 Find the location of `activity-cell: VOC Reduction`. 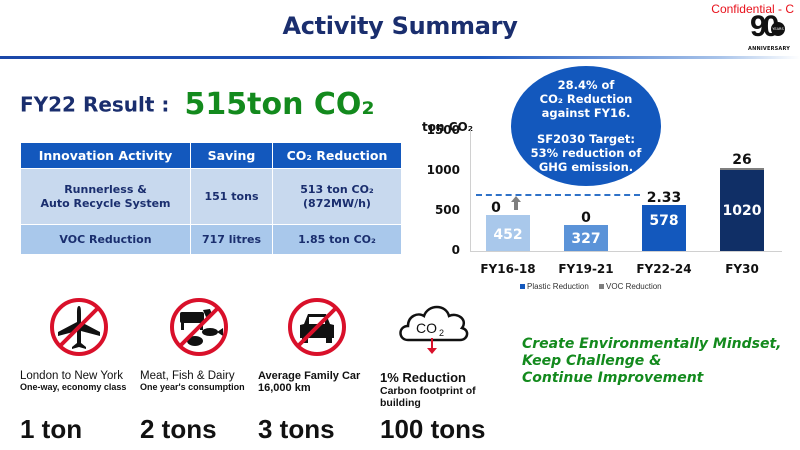

activity-cell: VOC Reduction is located at coordinates (105, 239).